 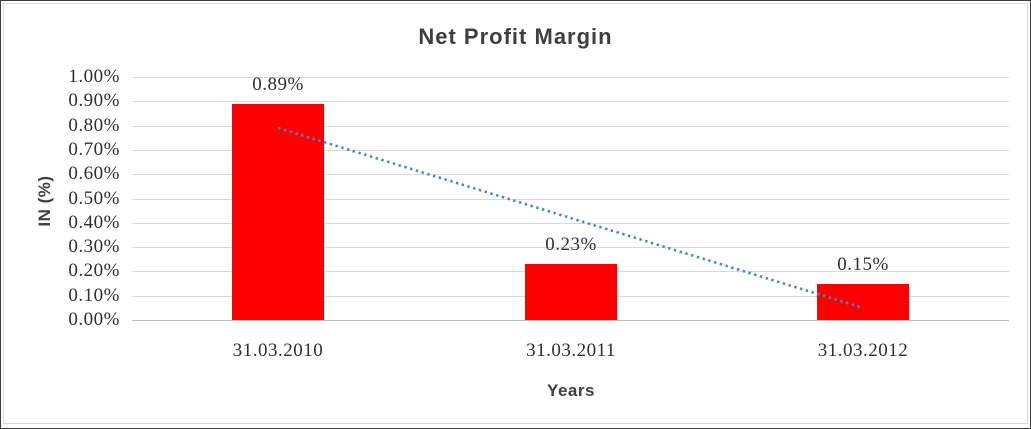 What do you see at coordinates (94, 76) in the screenshot?
I see `y-axis-tick-label: 1.00%` at bounding box center [94, 76].